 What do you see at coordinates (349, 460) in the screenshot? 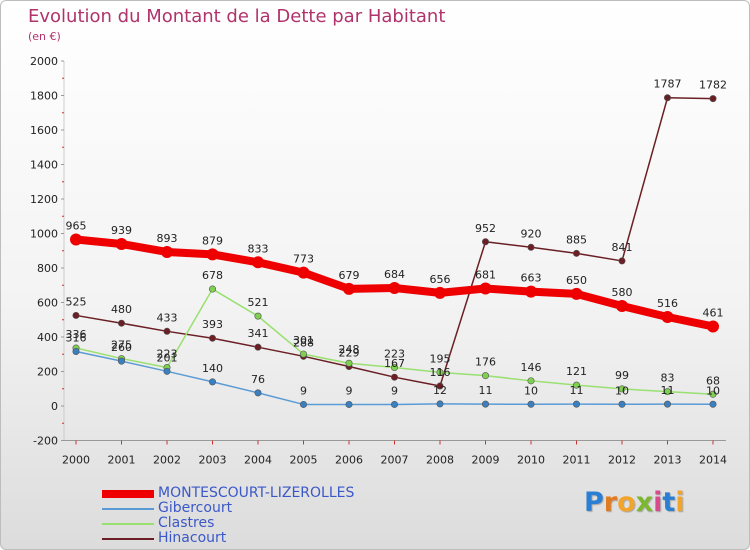
I see `x-tick-label: 2006` at bounding box center [349, 460].